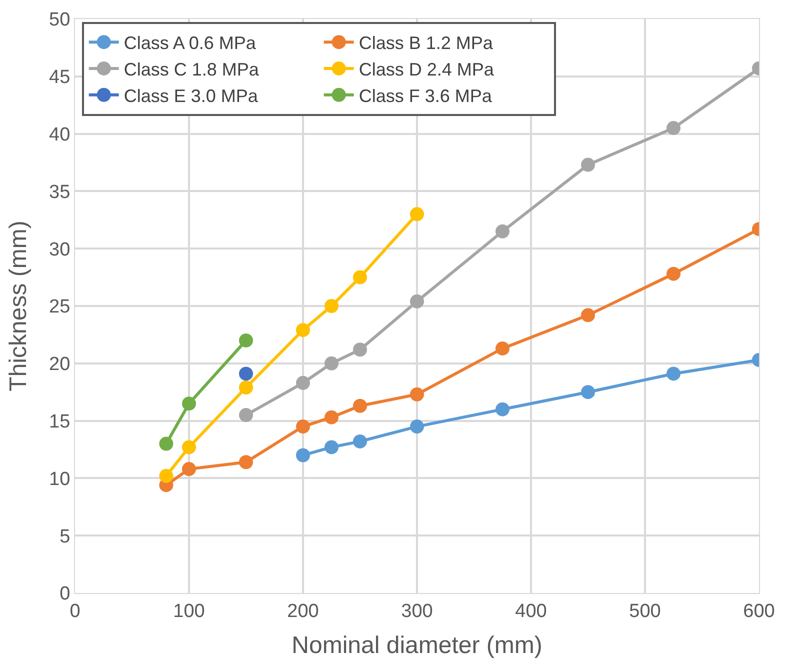 The height and width of the screenshot is (664, 785). Describe the element at coordinates (645, 611) in the screenshot. I see `x-tick-label: 500` at that location.